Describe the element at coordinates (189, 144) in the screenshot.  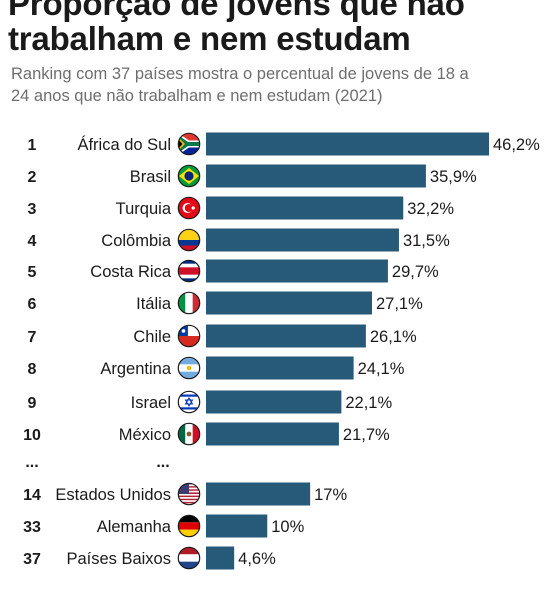
I see `south-africa-flag-icon` at that location.